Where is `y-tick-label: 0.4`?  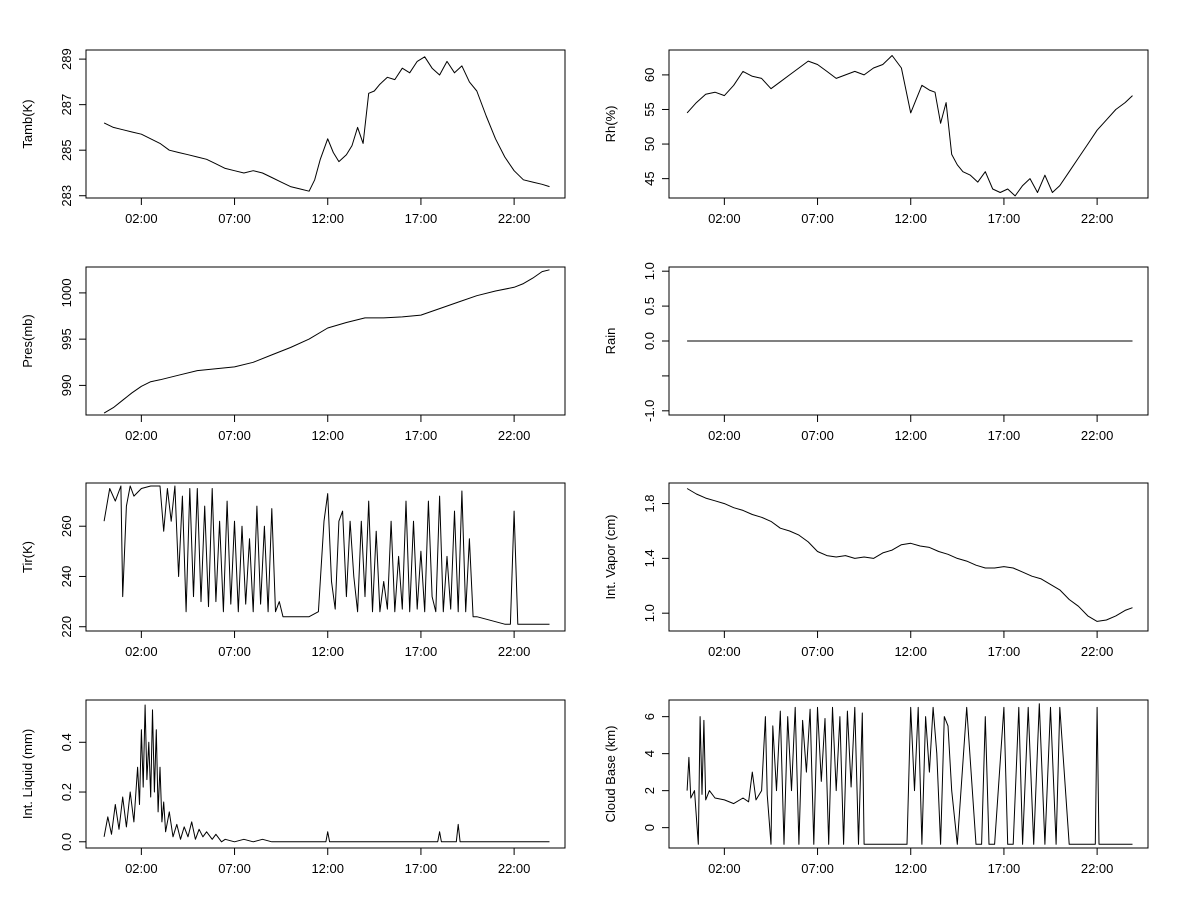
y-tick-label: 0.4 is located at coordinates (66, 742).